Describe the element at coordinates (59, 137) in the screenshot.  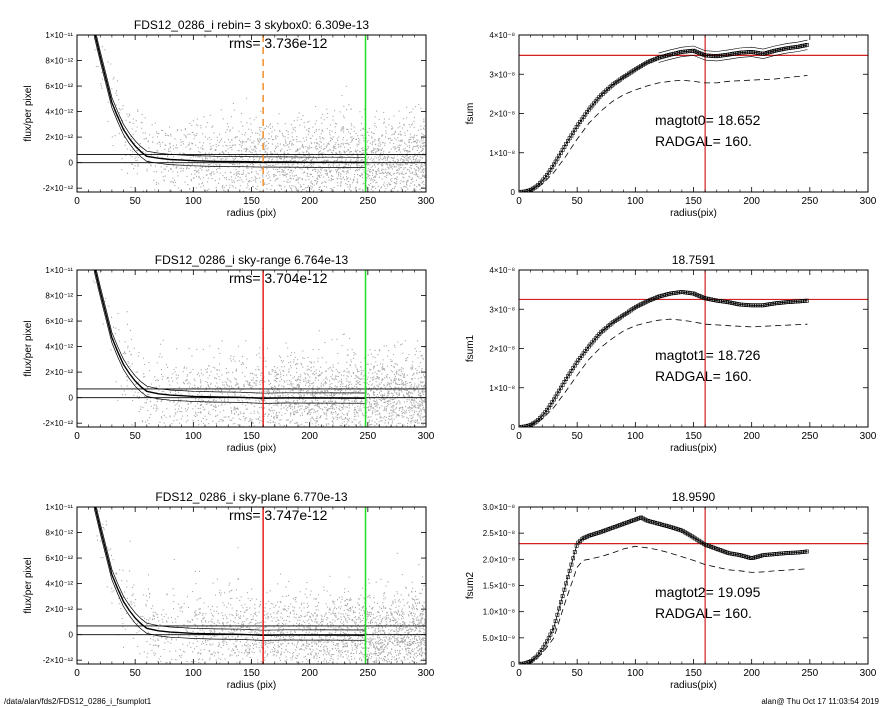
I see `y-tick-label: 2×10⁻¹²` at that location.